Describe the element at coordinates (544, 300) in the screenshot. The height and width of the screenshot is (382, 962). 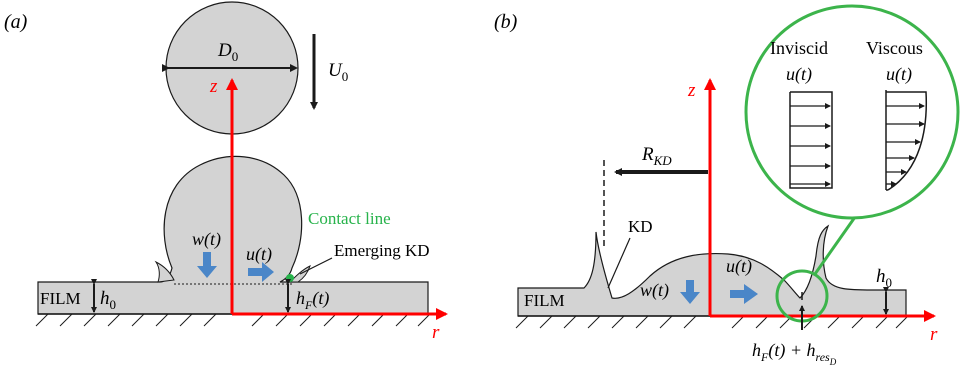
I see `film-label-b: FILM` at that location.